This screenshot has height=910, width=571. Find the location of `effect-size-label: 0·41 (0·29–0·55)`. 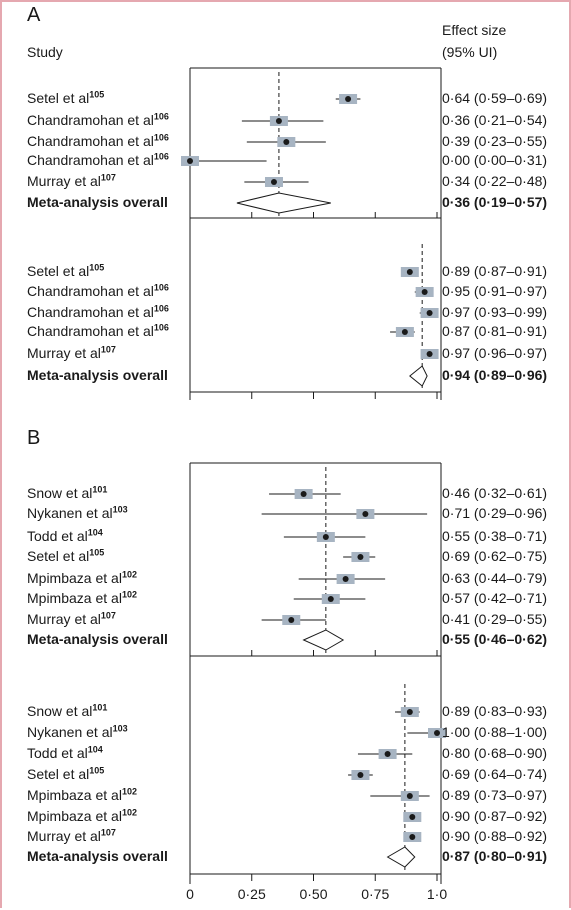

effect-size-label: 0·41 (0·29–0·55) is located at coordinates (494, 619).